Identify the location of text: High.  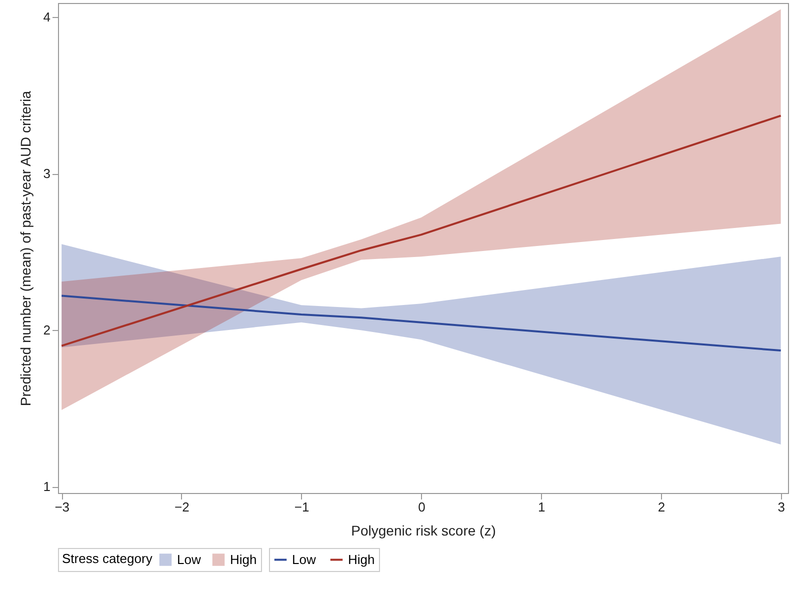
(361, 559).